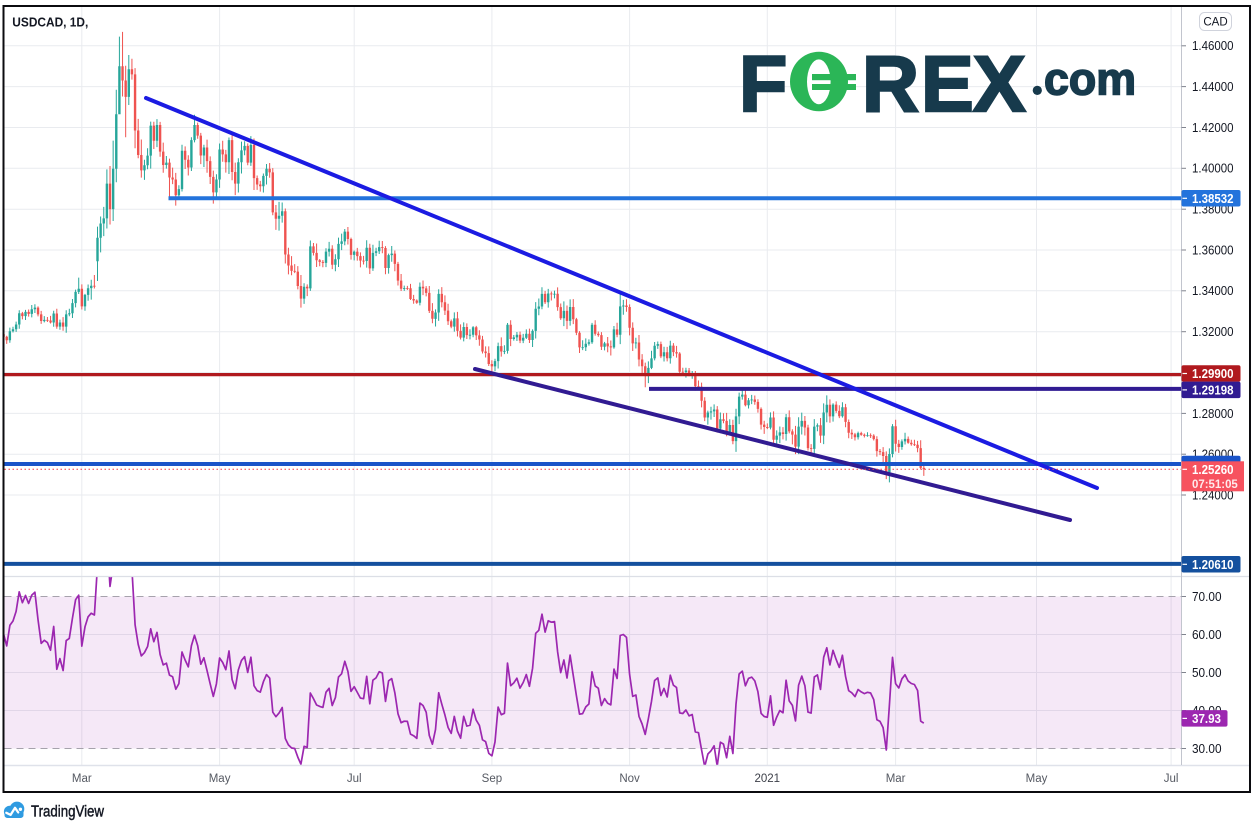 The image size is (1256, 829). I want to click on svg-text: 1.40000, so click(1213, 169).